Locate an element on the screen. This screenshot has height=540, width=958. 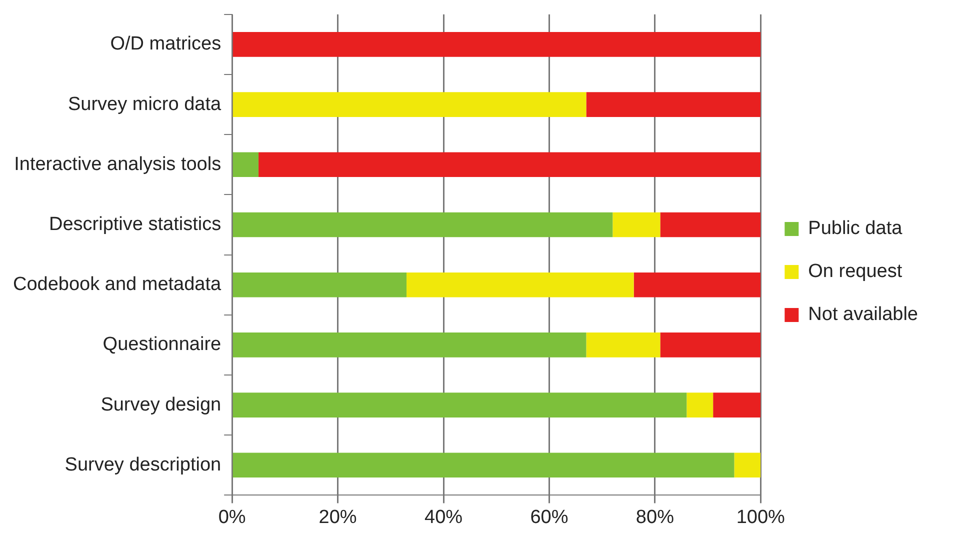
x-tick-label: 100% is located at coordinates (761, 517).